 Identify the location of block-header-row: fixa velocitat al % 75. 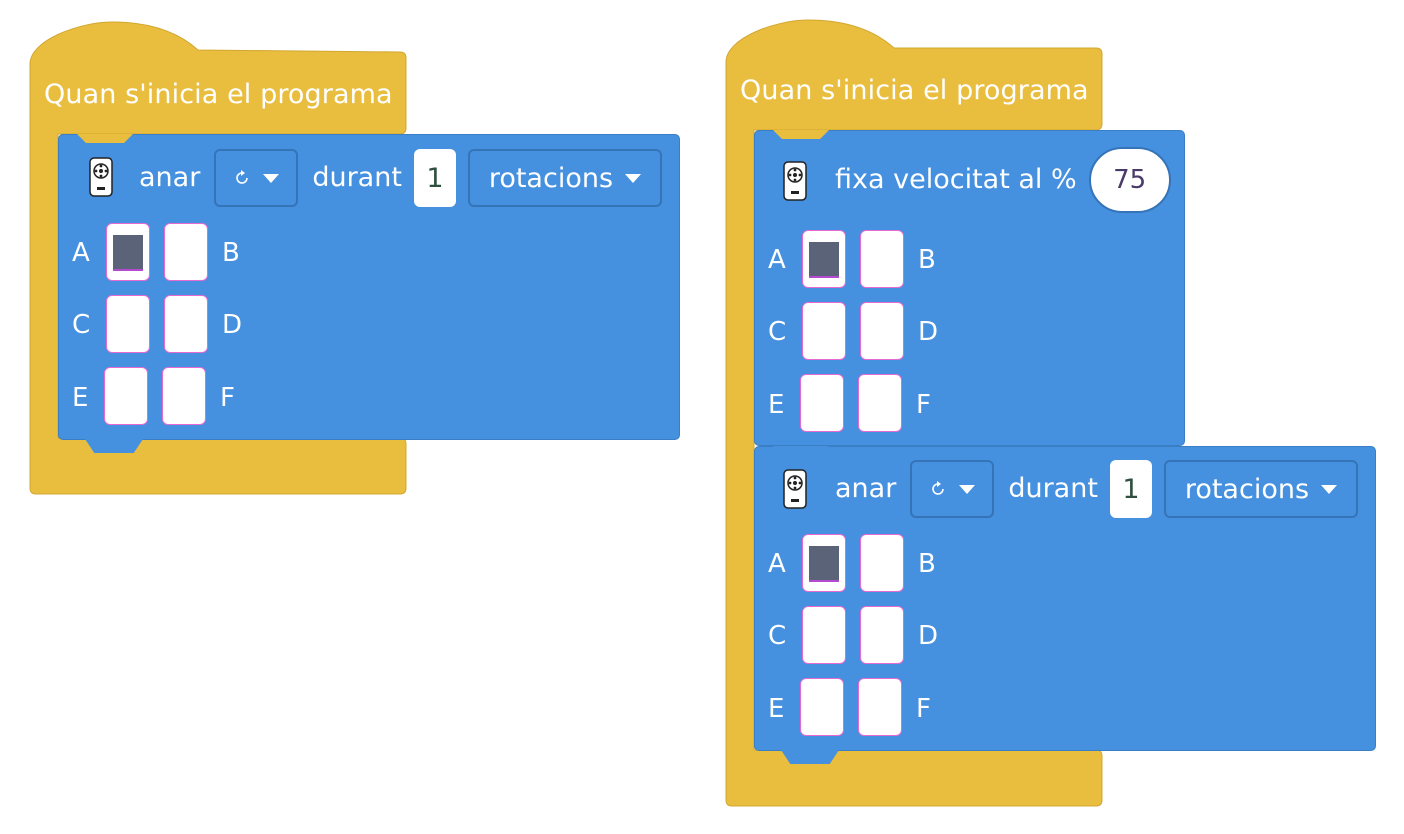
(1003, 180).